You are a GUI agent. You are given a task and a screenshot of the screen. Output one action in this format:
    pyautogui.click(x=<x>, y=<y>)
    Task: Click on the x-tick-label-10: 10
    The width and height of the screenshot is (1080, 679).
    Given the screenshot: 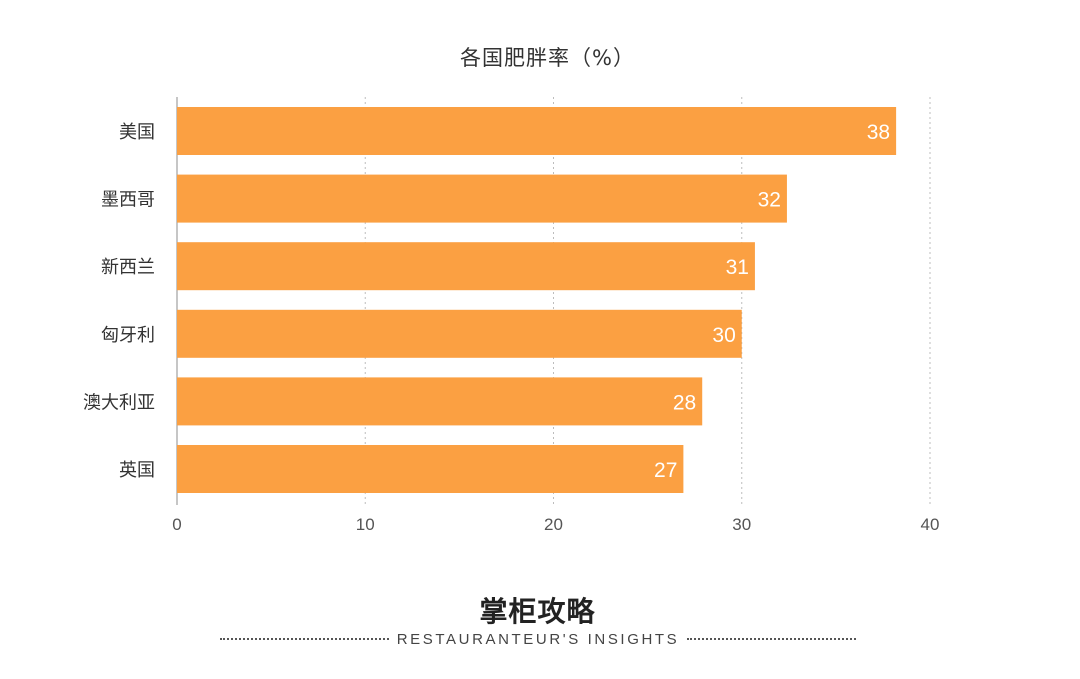 What is the action you would take?
    pyautogui.click(x=365, y=524)
    